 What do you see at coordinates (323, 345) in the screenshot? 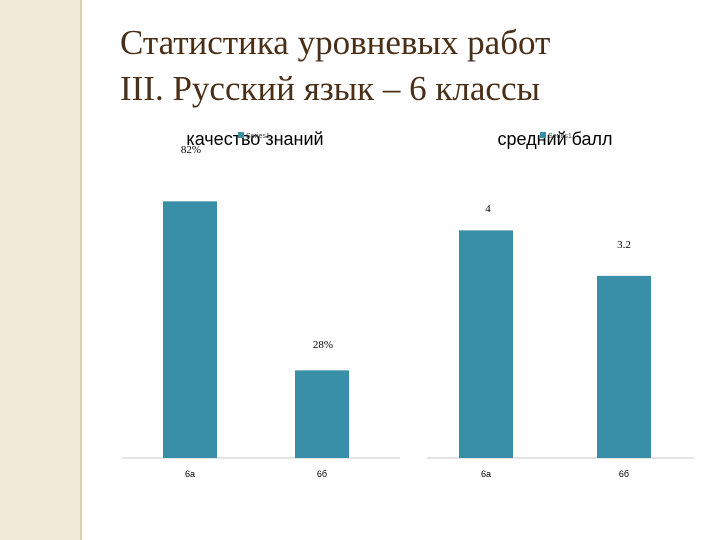
I see `data-label: 28%` at bounding box center [323, 345].